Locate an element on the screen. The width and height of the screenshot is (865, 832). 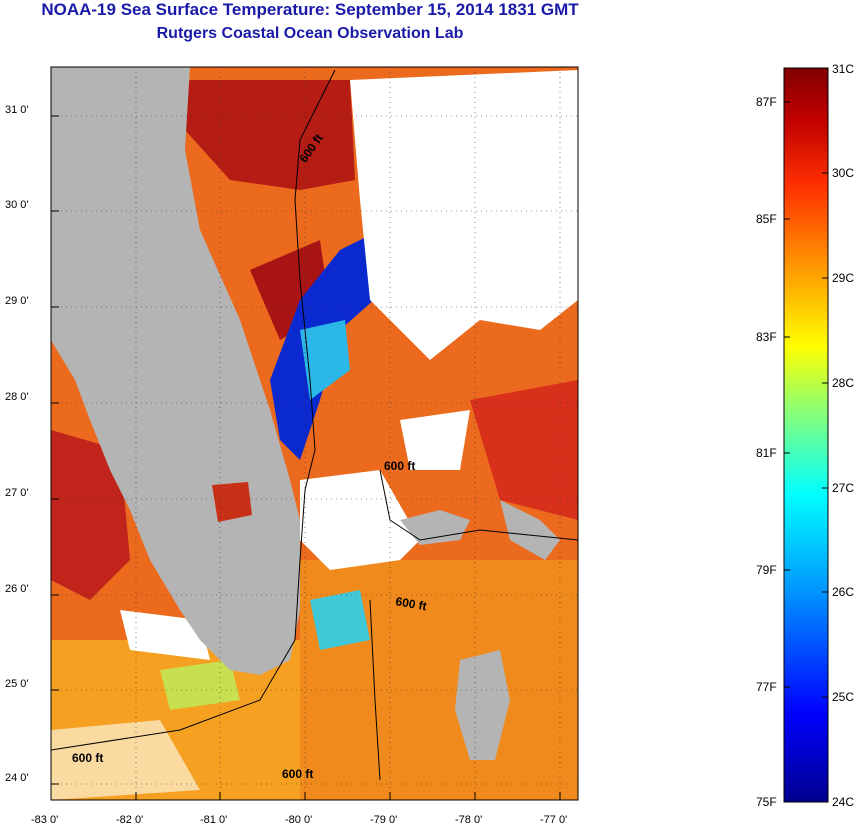
cool-patch-keys is located at coordinates (340, 620).